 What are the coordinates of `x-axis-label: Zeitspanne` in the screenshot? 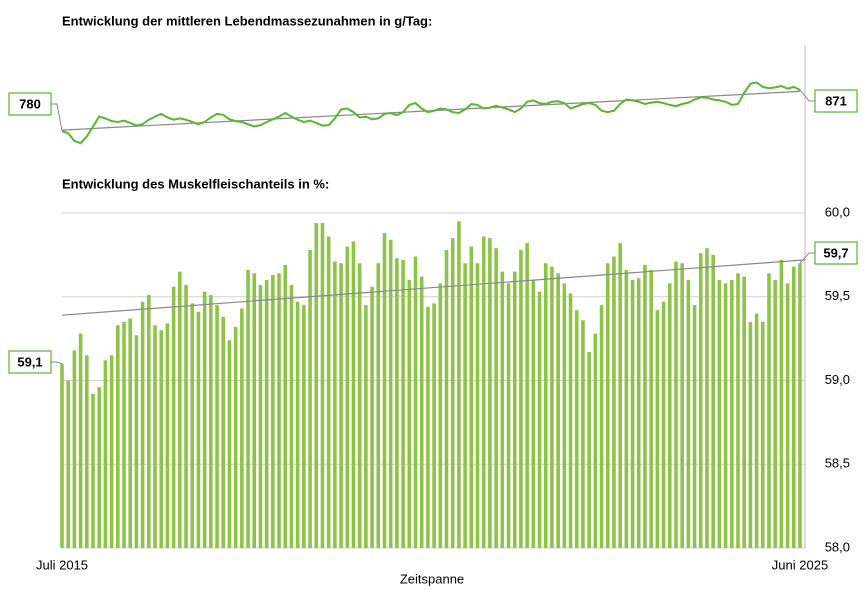 It's located at (432, 578).